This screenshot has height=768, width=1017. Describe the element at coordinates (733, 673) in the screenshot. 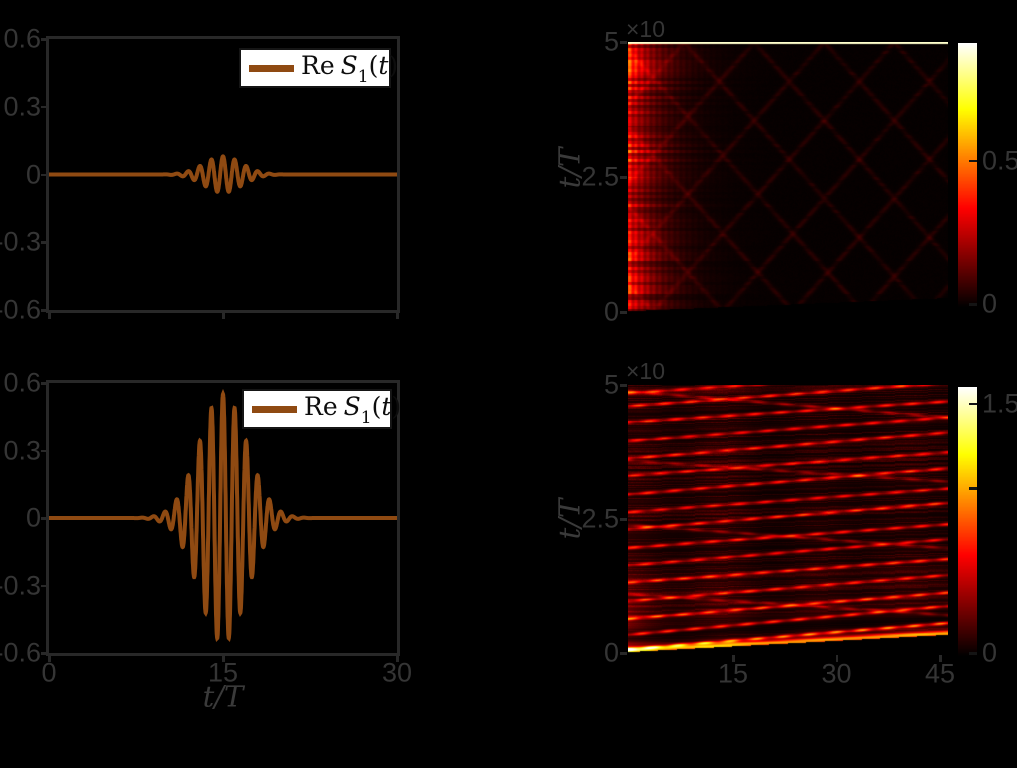

I see `xtick-label-br: 15` at that location.